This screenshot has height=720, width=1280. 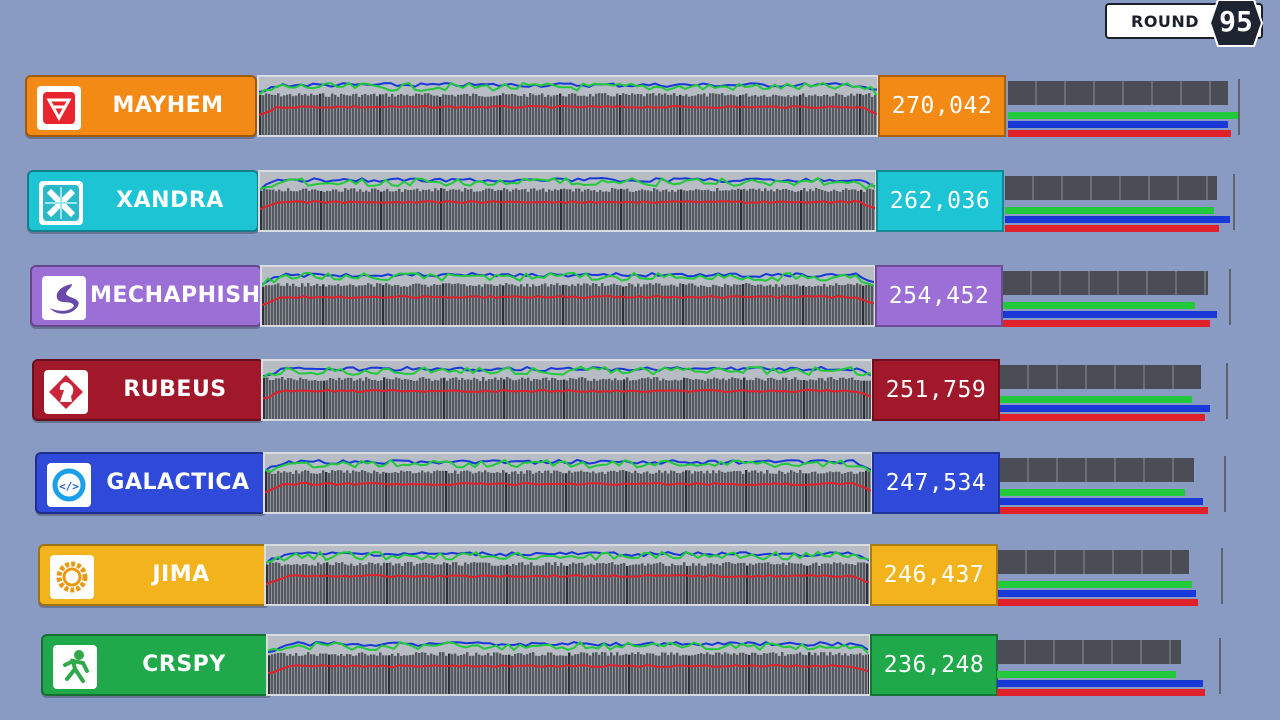 What do you see at coordinates (1239, 107) in the screenshot?
I see `stat-bar-axis` at bounding box center [1239, 107].